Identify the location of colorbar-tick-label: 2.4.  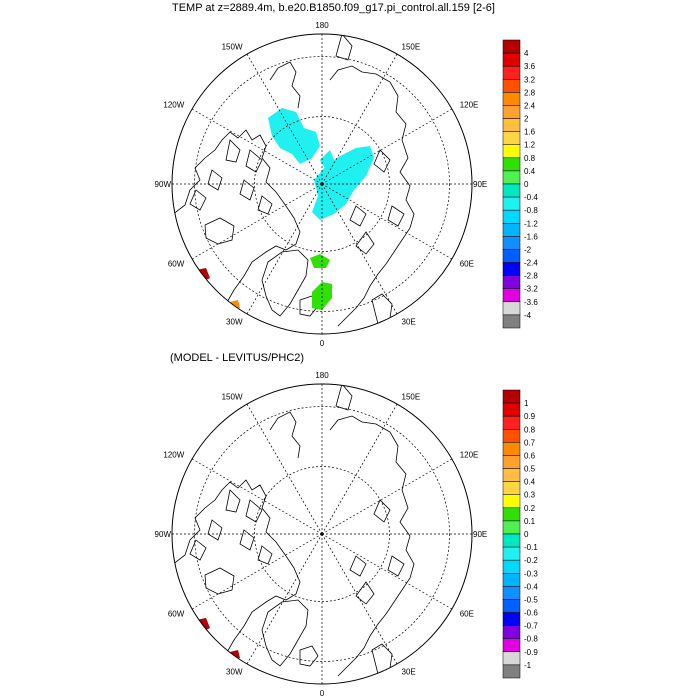
(530, 105).